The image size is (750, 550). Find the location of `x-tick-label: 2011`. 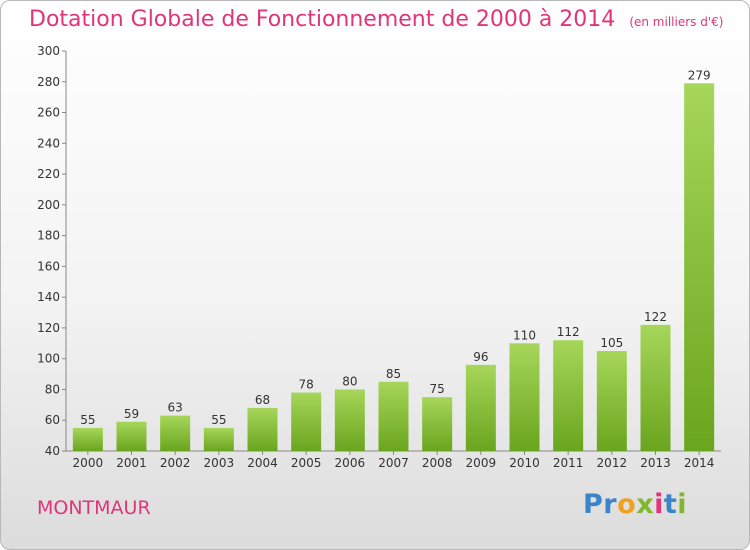

x-tick-label: 2011 is located at coordinates (568, 463).